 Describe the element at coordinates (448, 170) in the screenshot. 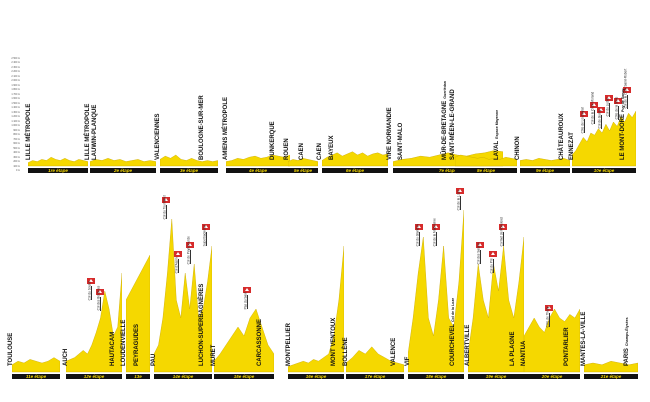

I see `stage-band: 7e étape` at that location.